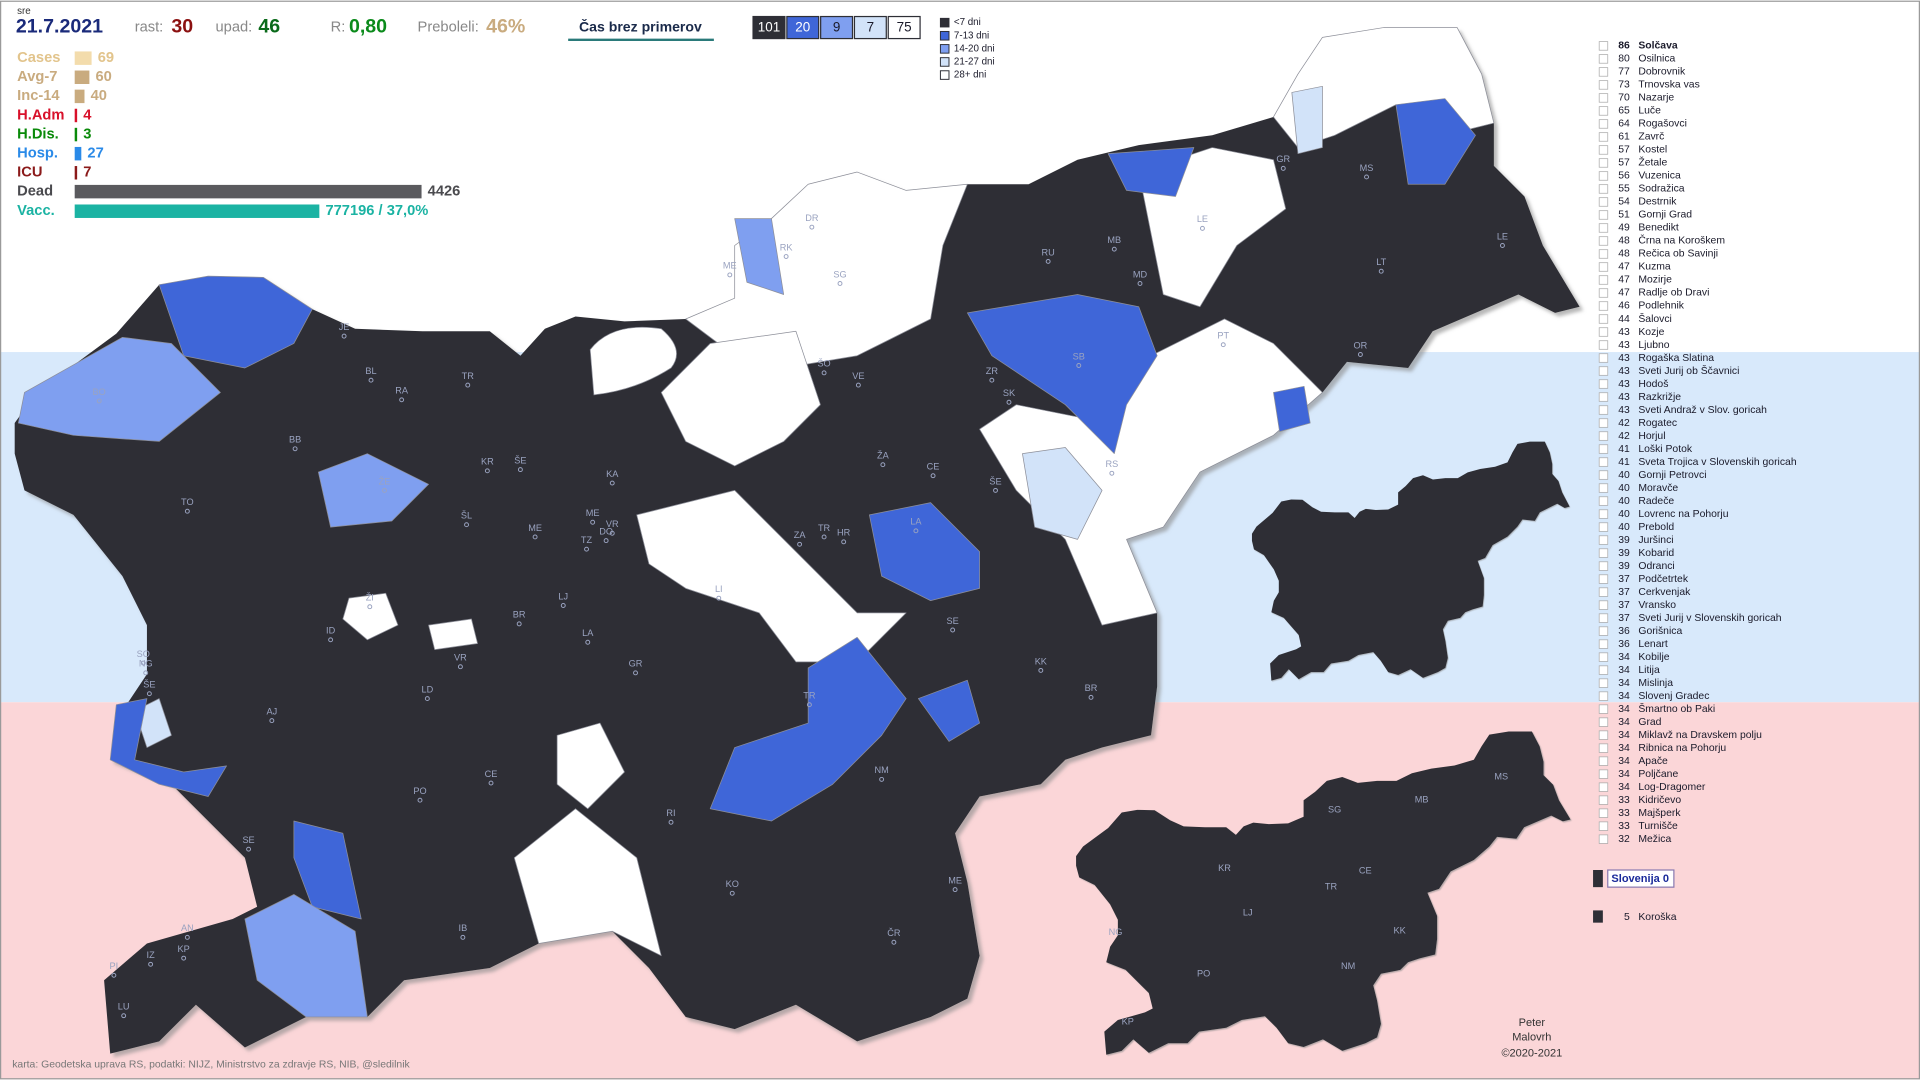 The width and height of the screenshot is (1920, 1080). I want to click on rank-name: Slovenj Gradec, so click(1673, 696).